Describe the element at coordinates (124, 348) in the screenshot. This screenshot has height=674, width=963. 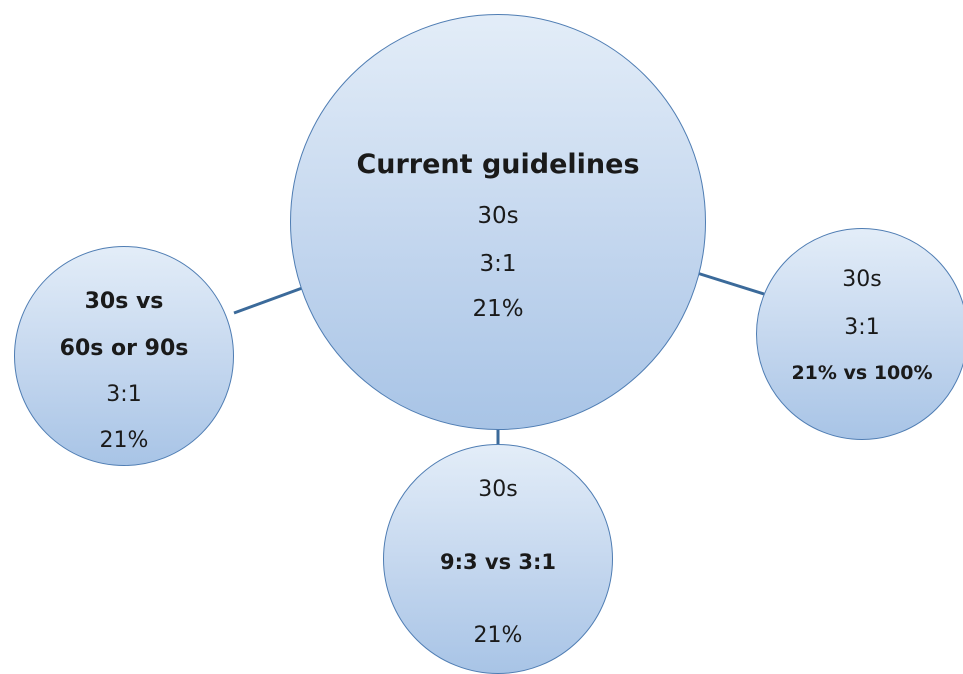
I see `left-line-2: 60s or 90s` at that location.